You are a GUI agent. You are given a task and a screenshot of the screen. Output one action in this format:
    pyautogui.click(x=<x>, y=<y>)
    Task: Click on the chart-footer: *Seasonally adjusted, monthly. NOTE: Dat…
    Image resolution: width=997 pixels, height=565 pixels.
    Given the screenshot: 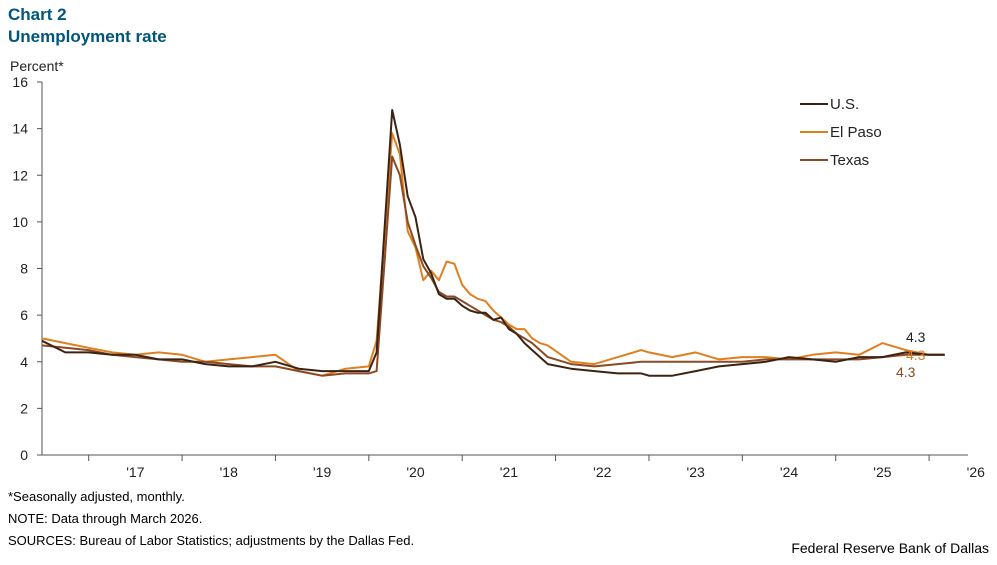 What is the action you would take?
    pyautogui.click(x=211, y=519)
    